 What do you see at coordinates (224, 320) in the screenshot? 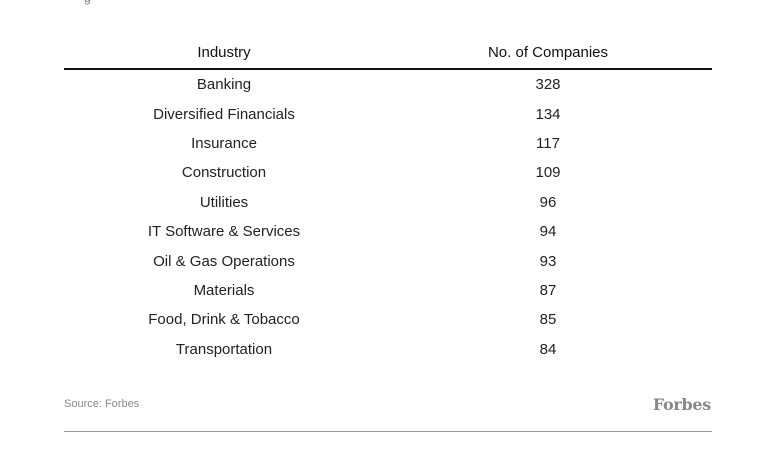
I see `industry-cell: Food, Drink & Tobacco` at bounding box center [224, 320].